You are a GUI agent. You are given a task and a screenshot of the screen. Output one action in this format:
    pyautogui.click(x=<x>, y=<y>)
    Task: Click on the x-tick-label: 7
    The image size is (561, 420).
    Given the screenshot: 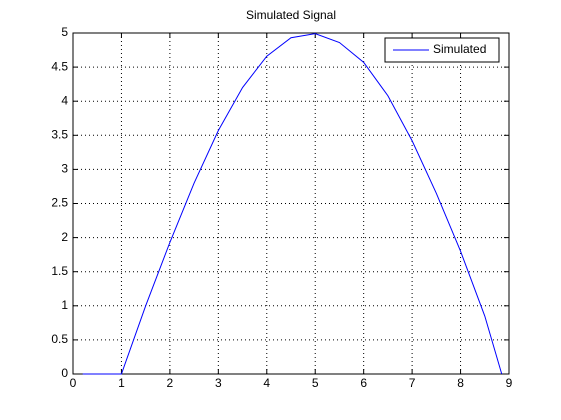 What is the action you would take?
    pyautogui.click(x=412, y=383)
    